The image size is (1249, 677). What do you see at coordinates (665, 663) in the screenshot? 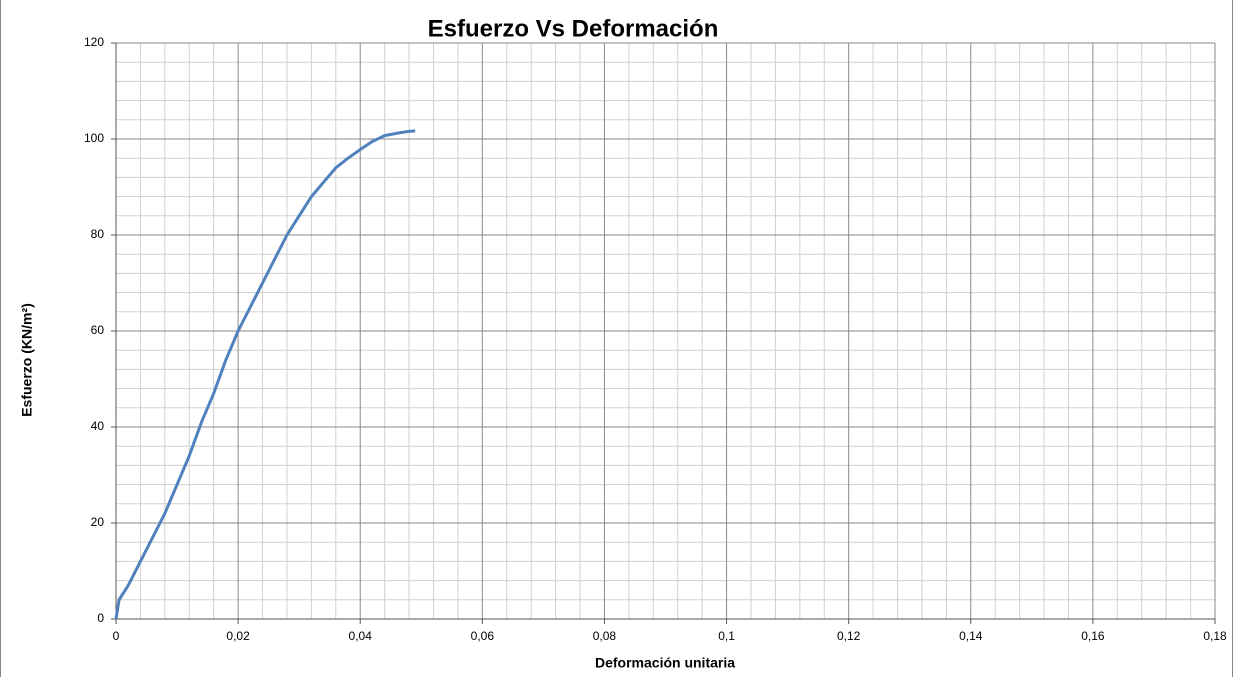
I see `x-axis-title: Deformación unitaria` at bounding box center [665, 663].